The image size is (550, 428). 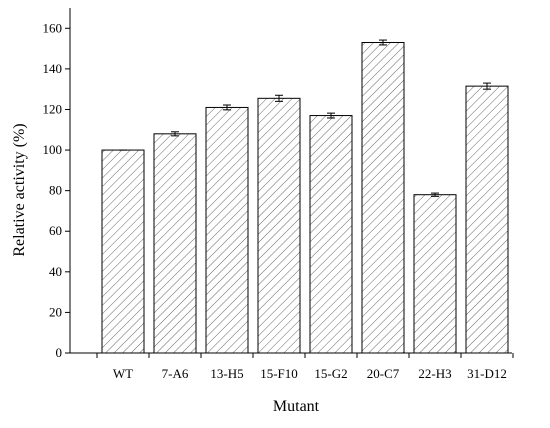 I want to click on x-tick-label: 7-A6, so click(x=175, y=373).